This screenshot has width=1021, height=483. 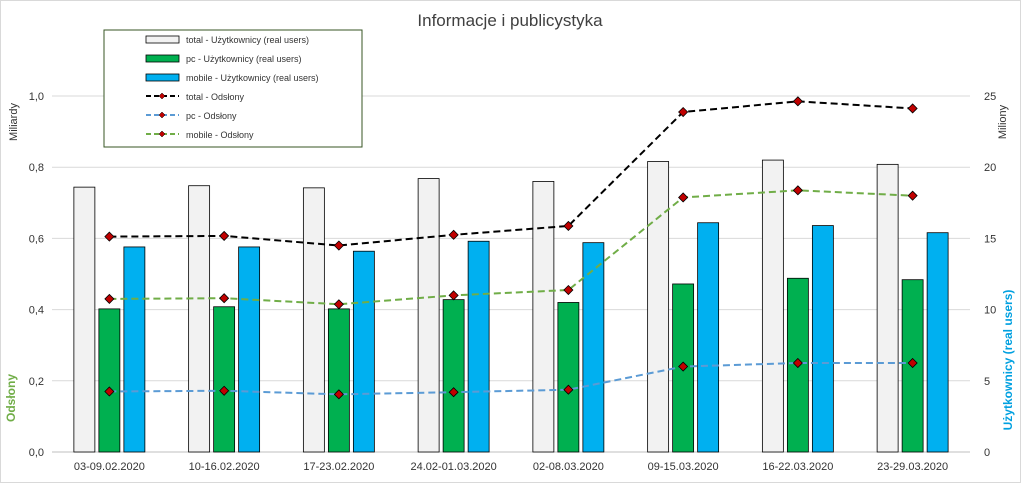 I want to click on left-tick-label: 0,8, so click(x=36, y=168).